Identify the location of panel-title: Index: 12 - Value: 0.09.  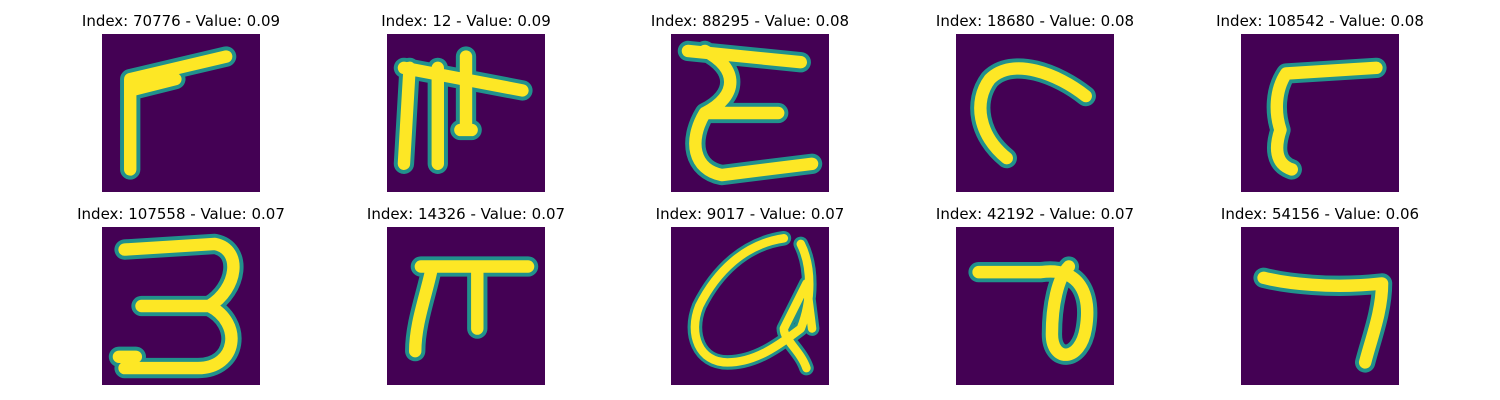
(466, 21).